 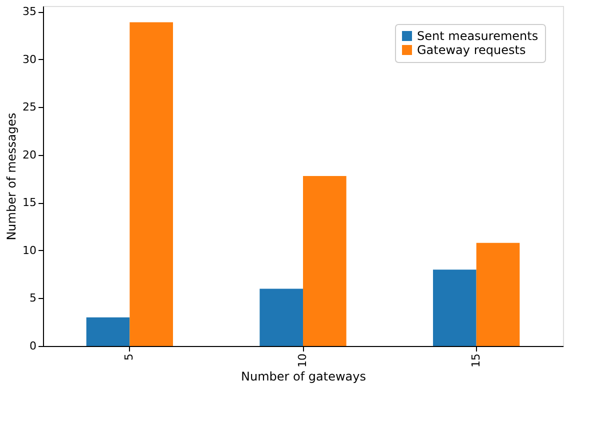 I want to click on y-tick-label: 25, so click(x=29, y=107).